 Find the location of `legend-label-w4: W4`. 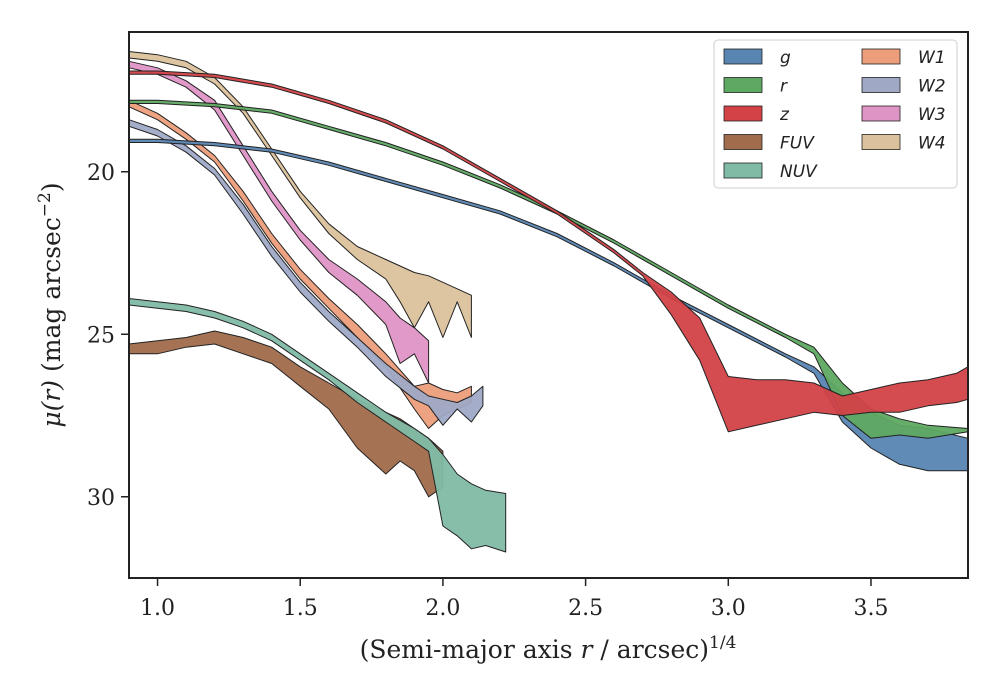

legend-label-w4: W4 is located at coordinates (932, 144).